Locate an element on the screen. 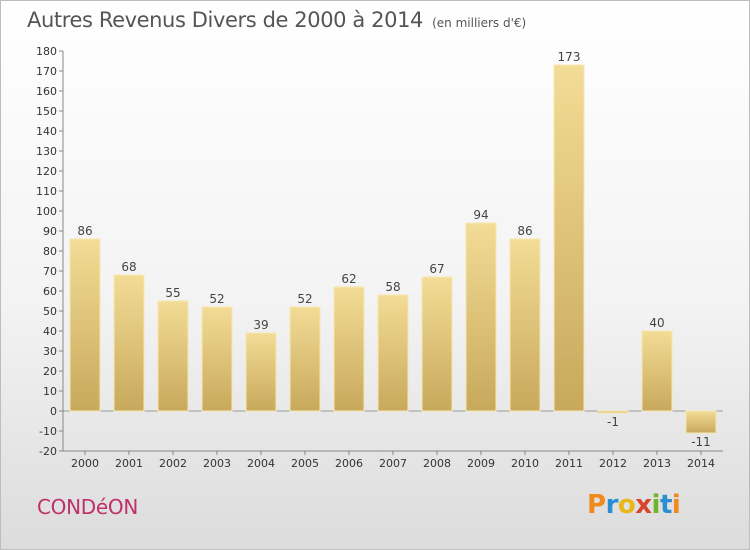  logo-letter: r is located at coordinates (612, 505).